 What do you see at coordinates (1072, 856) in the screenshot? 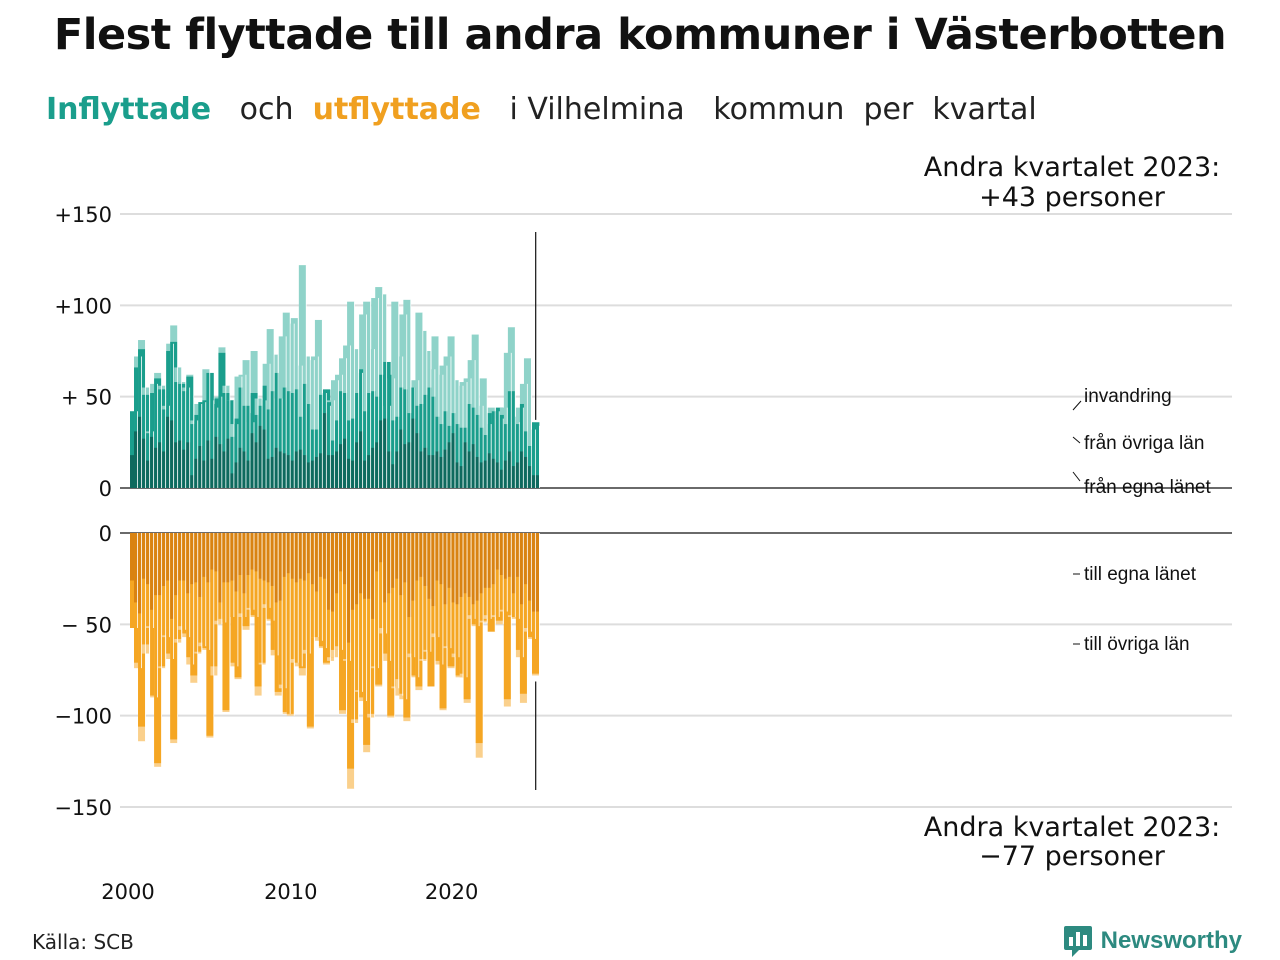
I see `annotation-bottom-line2: −77 personer` at bounding box center [1072, 856].